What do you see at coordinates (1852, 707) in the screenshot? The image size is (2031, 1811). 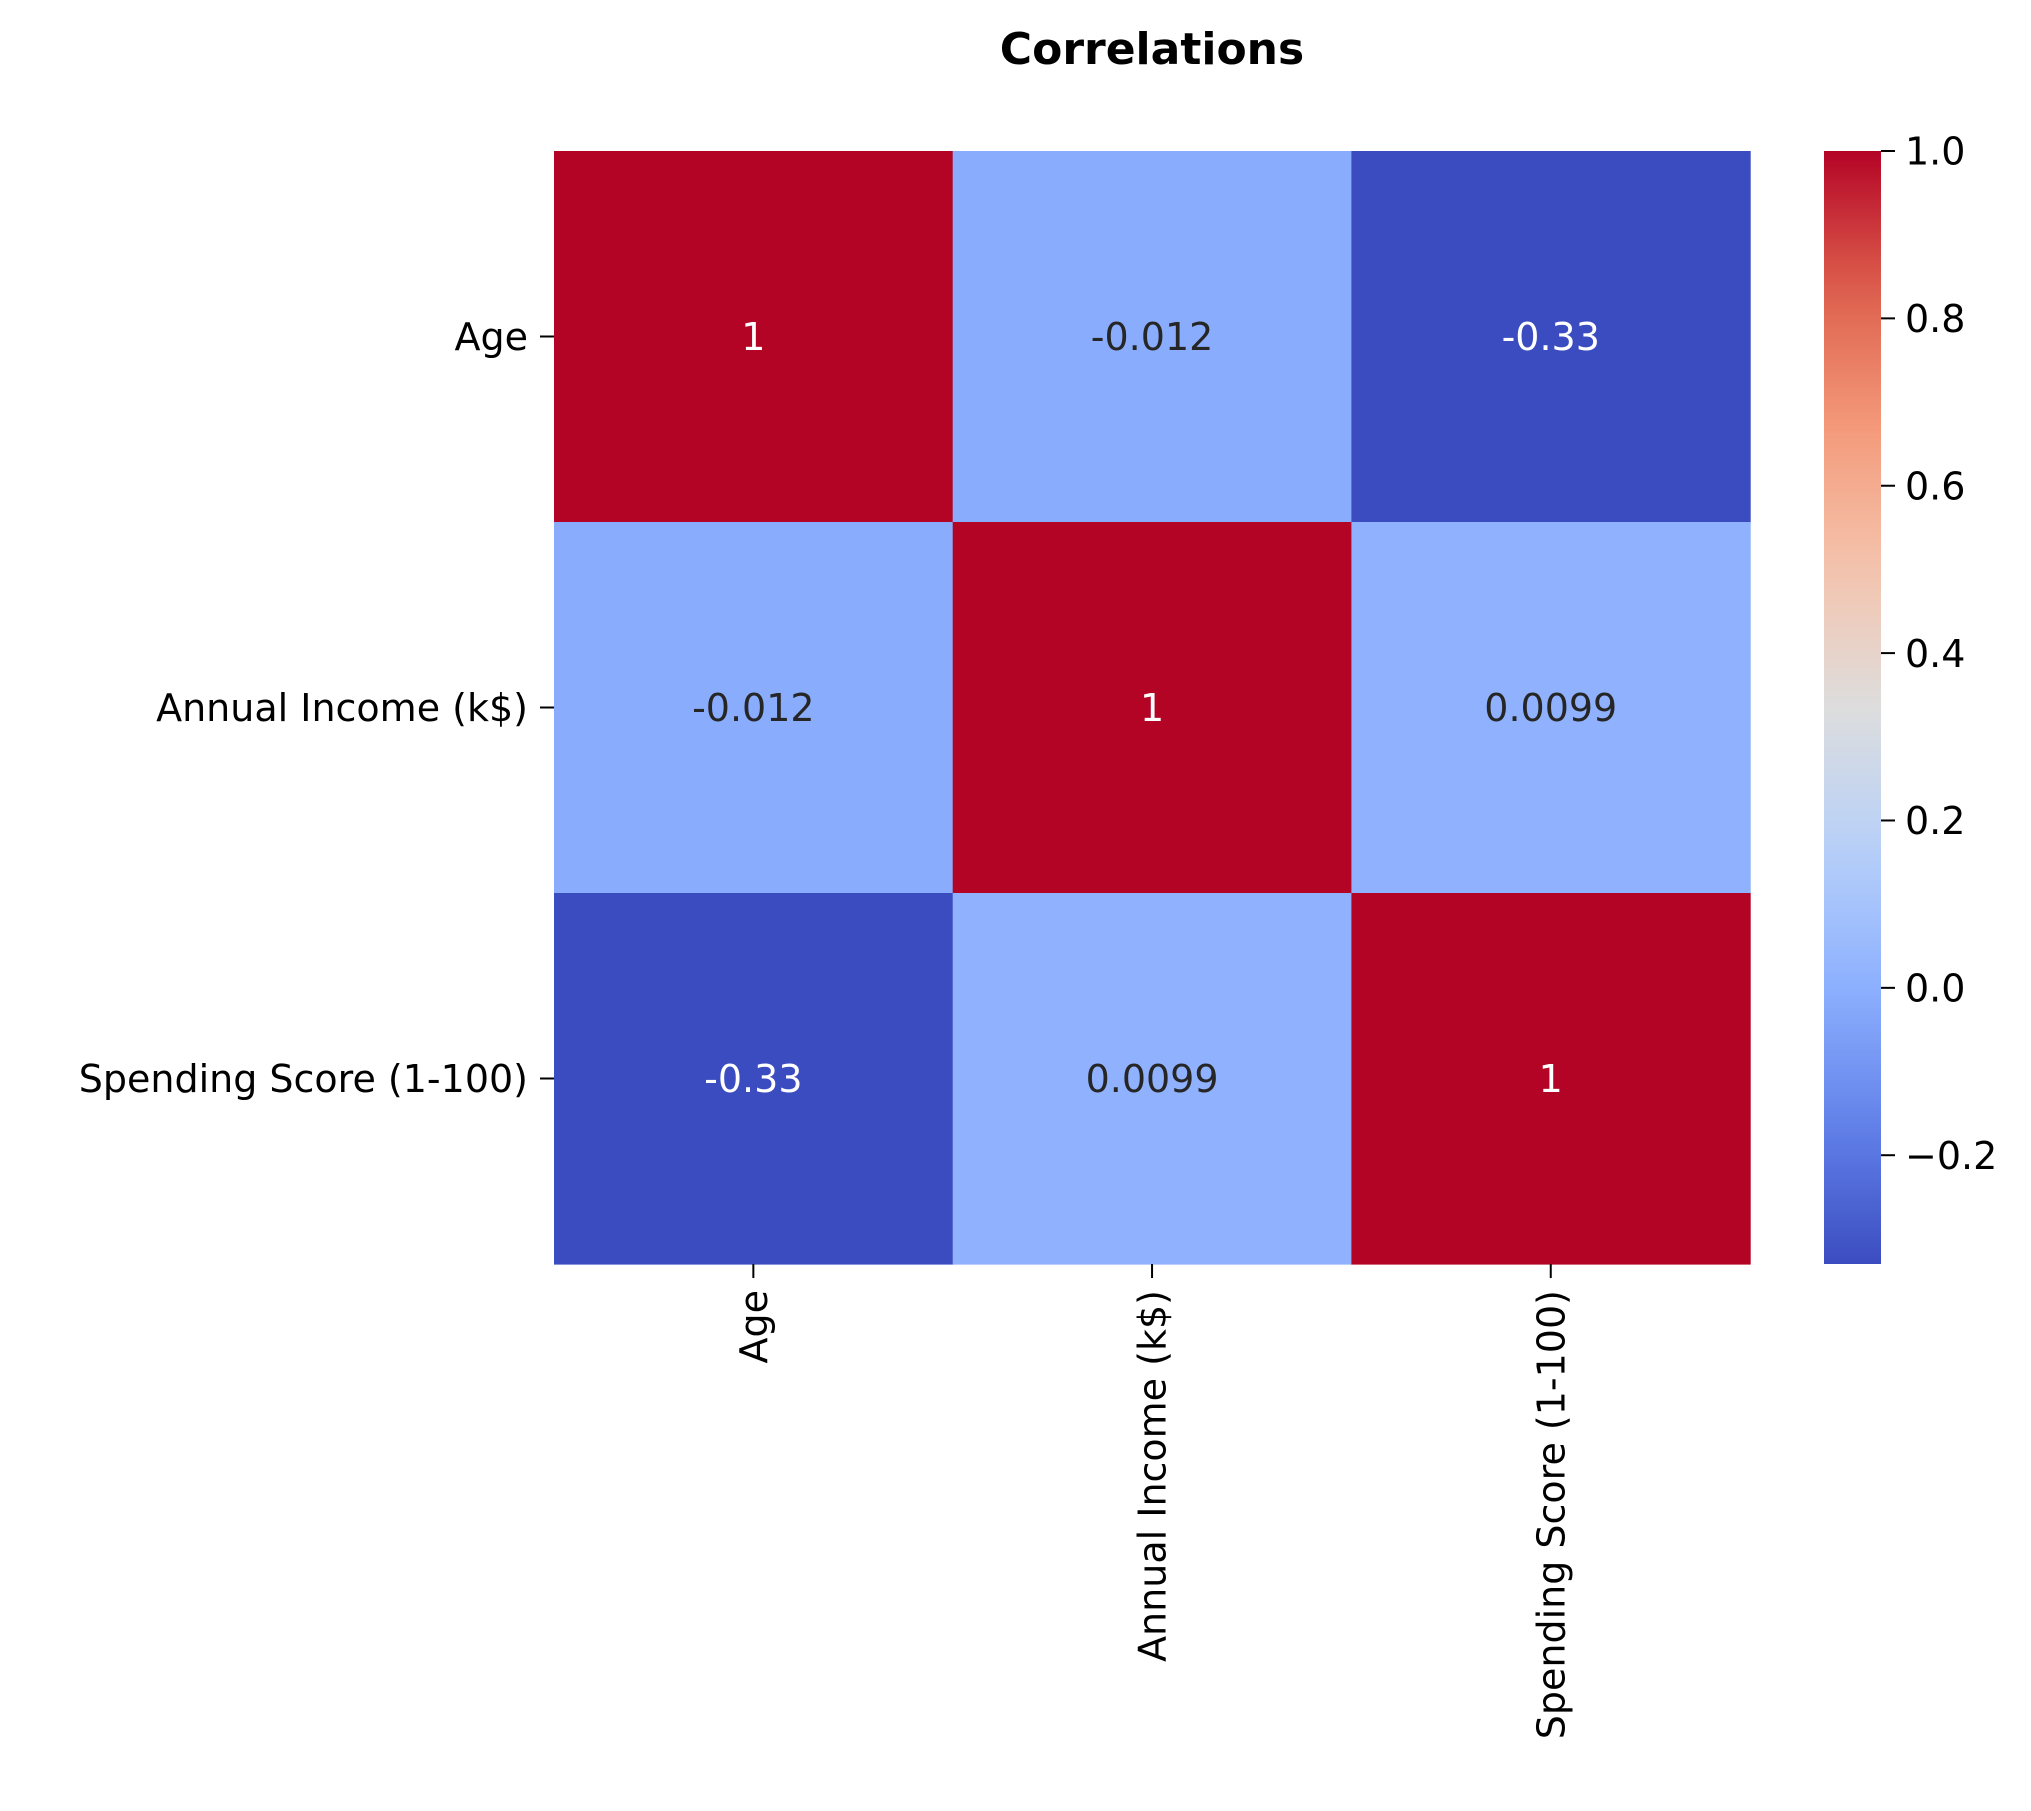 I see `colorbar-gradient` at bounding box center [1852, 707].